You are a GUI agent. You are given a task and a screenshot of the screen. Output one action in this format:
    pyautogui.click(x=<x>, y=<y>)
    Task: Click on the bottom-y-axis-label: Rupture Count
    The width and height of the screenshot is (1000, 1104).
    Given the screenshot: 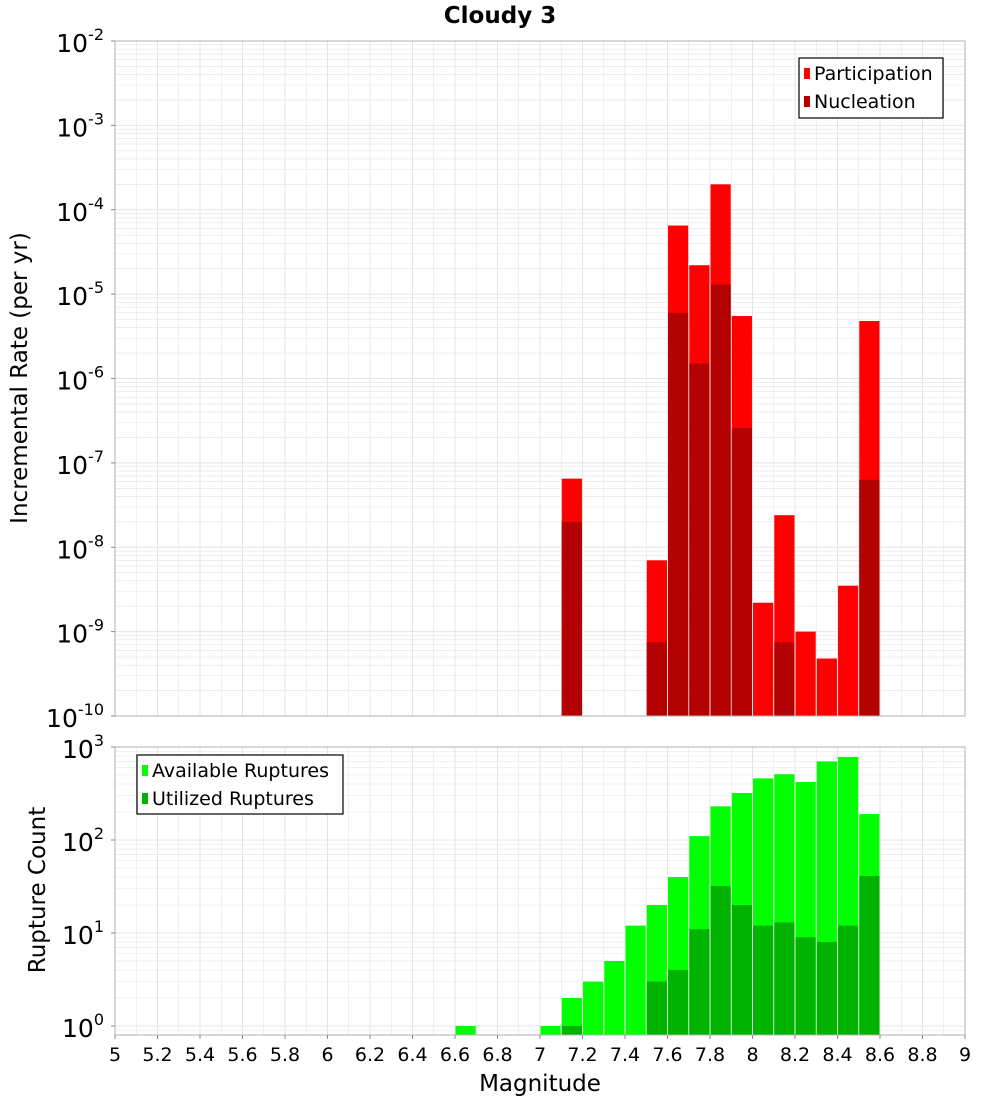 What is the action you would take?
    pyautogui.click(x=38, y=890)
    